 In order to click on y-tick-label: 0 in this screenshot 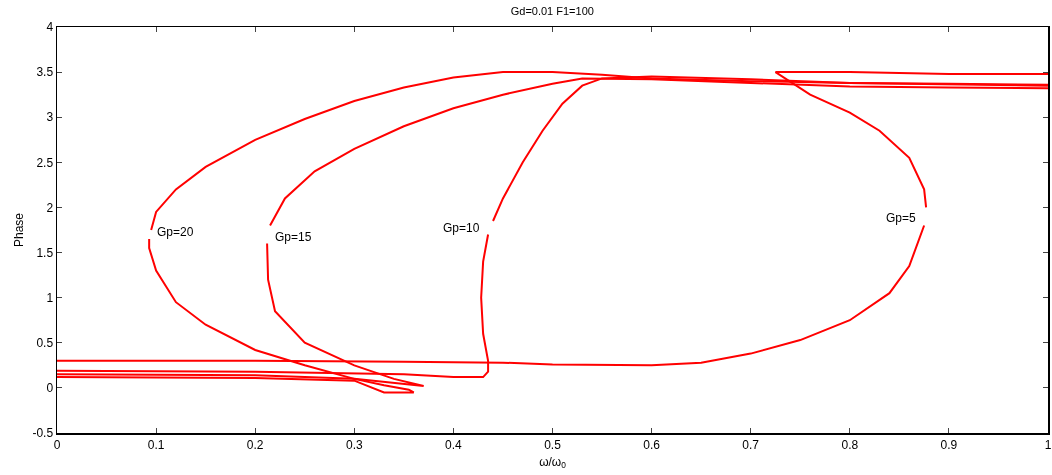, I will do `click(50, 388)`.